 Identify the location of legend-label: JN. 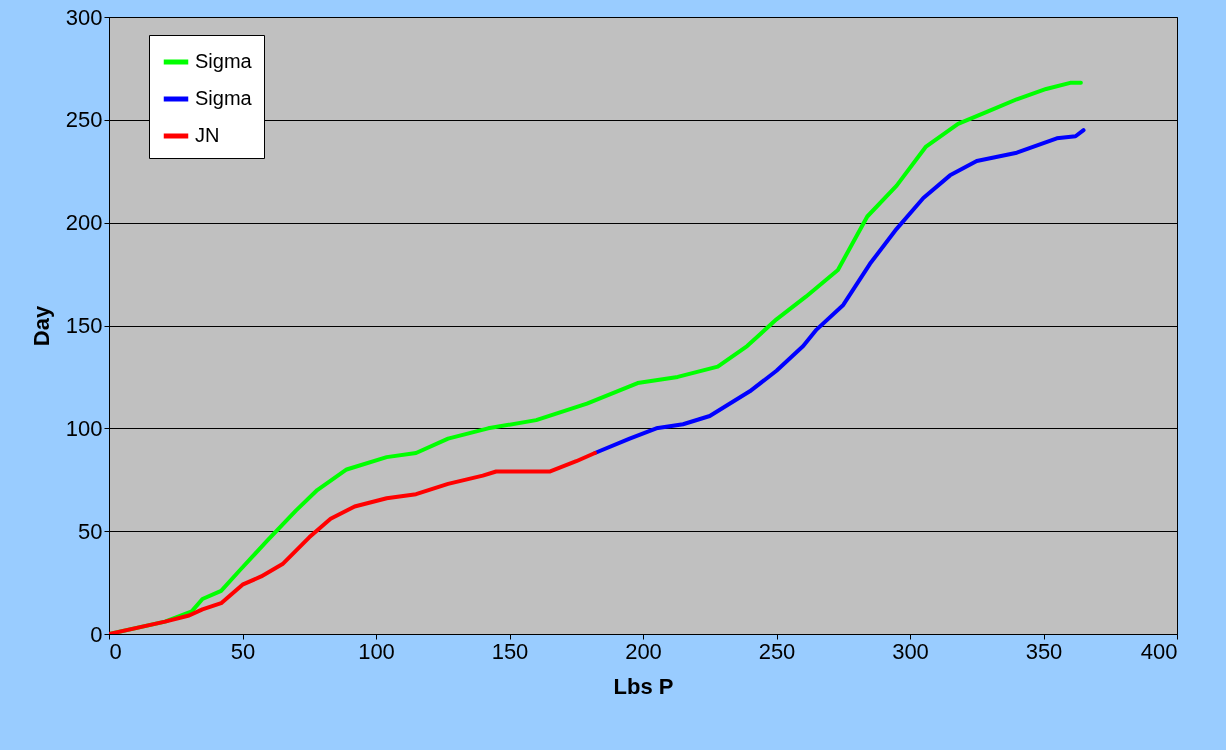
(207, 135).